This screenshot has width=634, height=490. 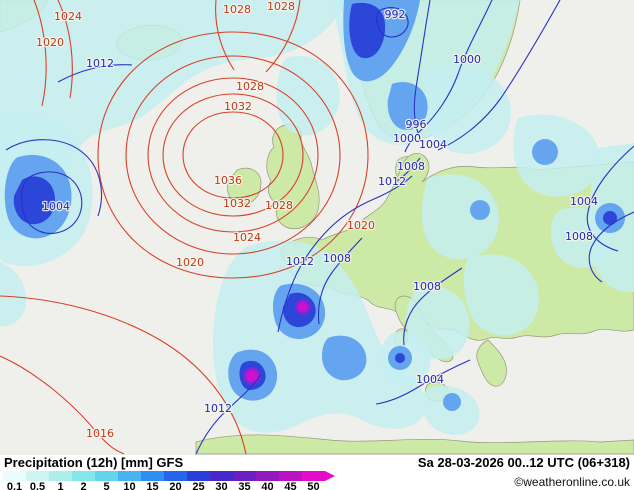 I want to click on legend-value-label: 25, so click(x=198, y=485).